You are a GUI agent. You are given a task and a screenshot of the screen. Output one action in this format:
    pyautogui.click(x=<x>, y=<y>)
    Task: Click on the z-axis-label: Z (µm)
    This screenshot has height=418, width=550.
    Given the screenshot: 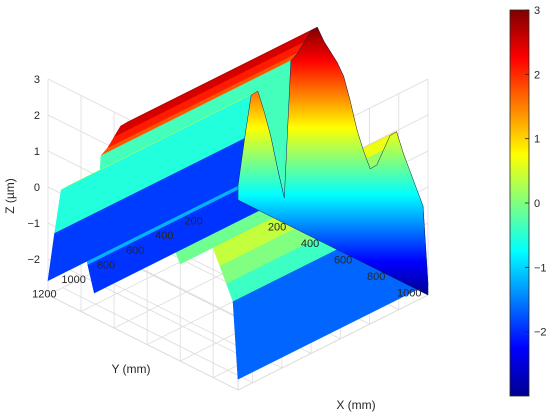 What is the action you would take?
    pyautogui.click(x=10, y=196)
    